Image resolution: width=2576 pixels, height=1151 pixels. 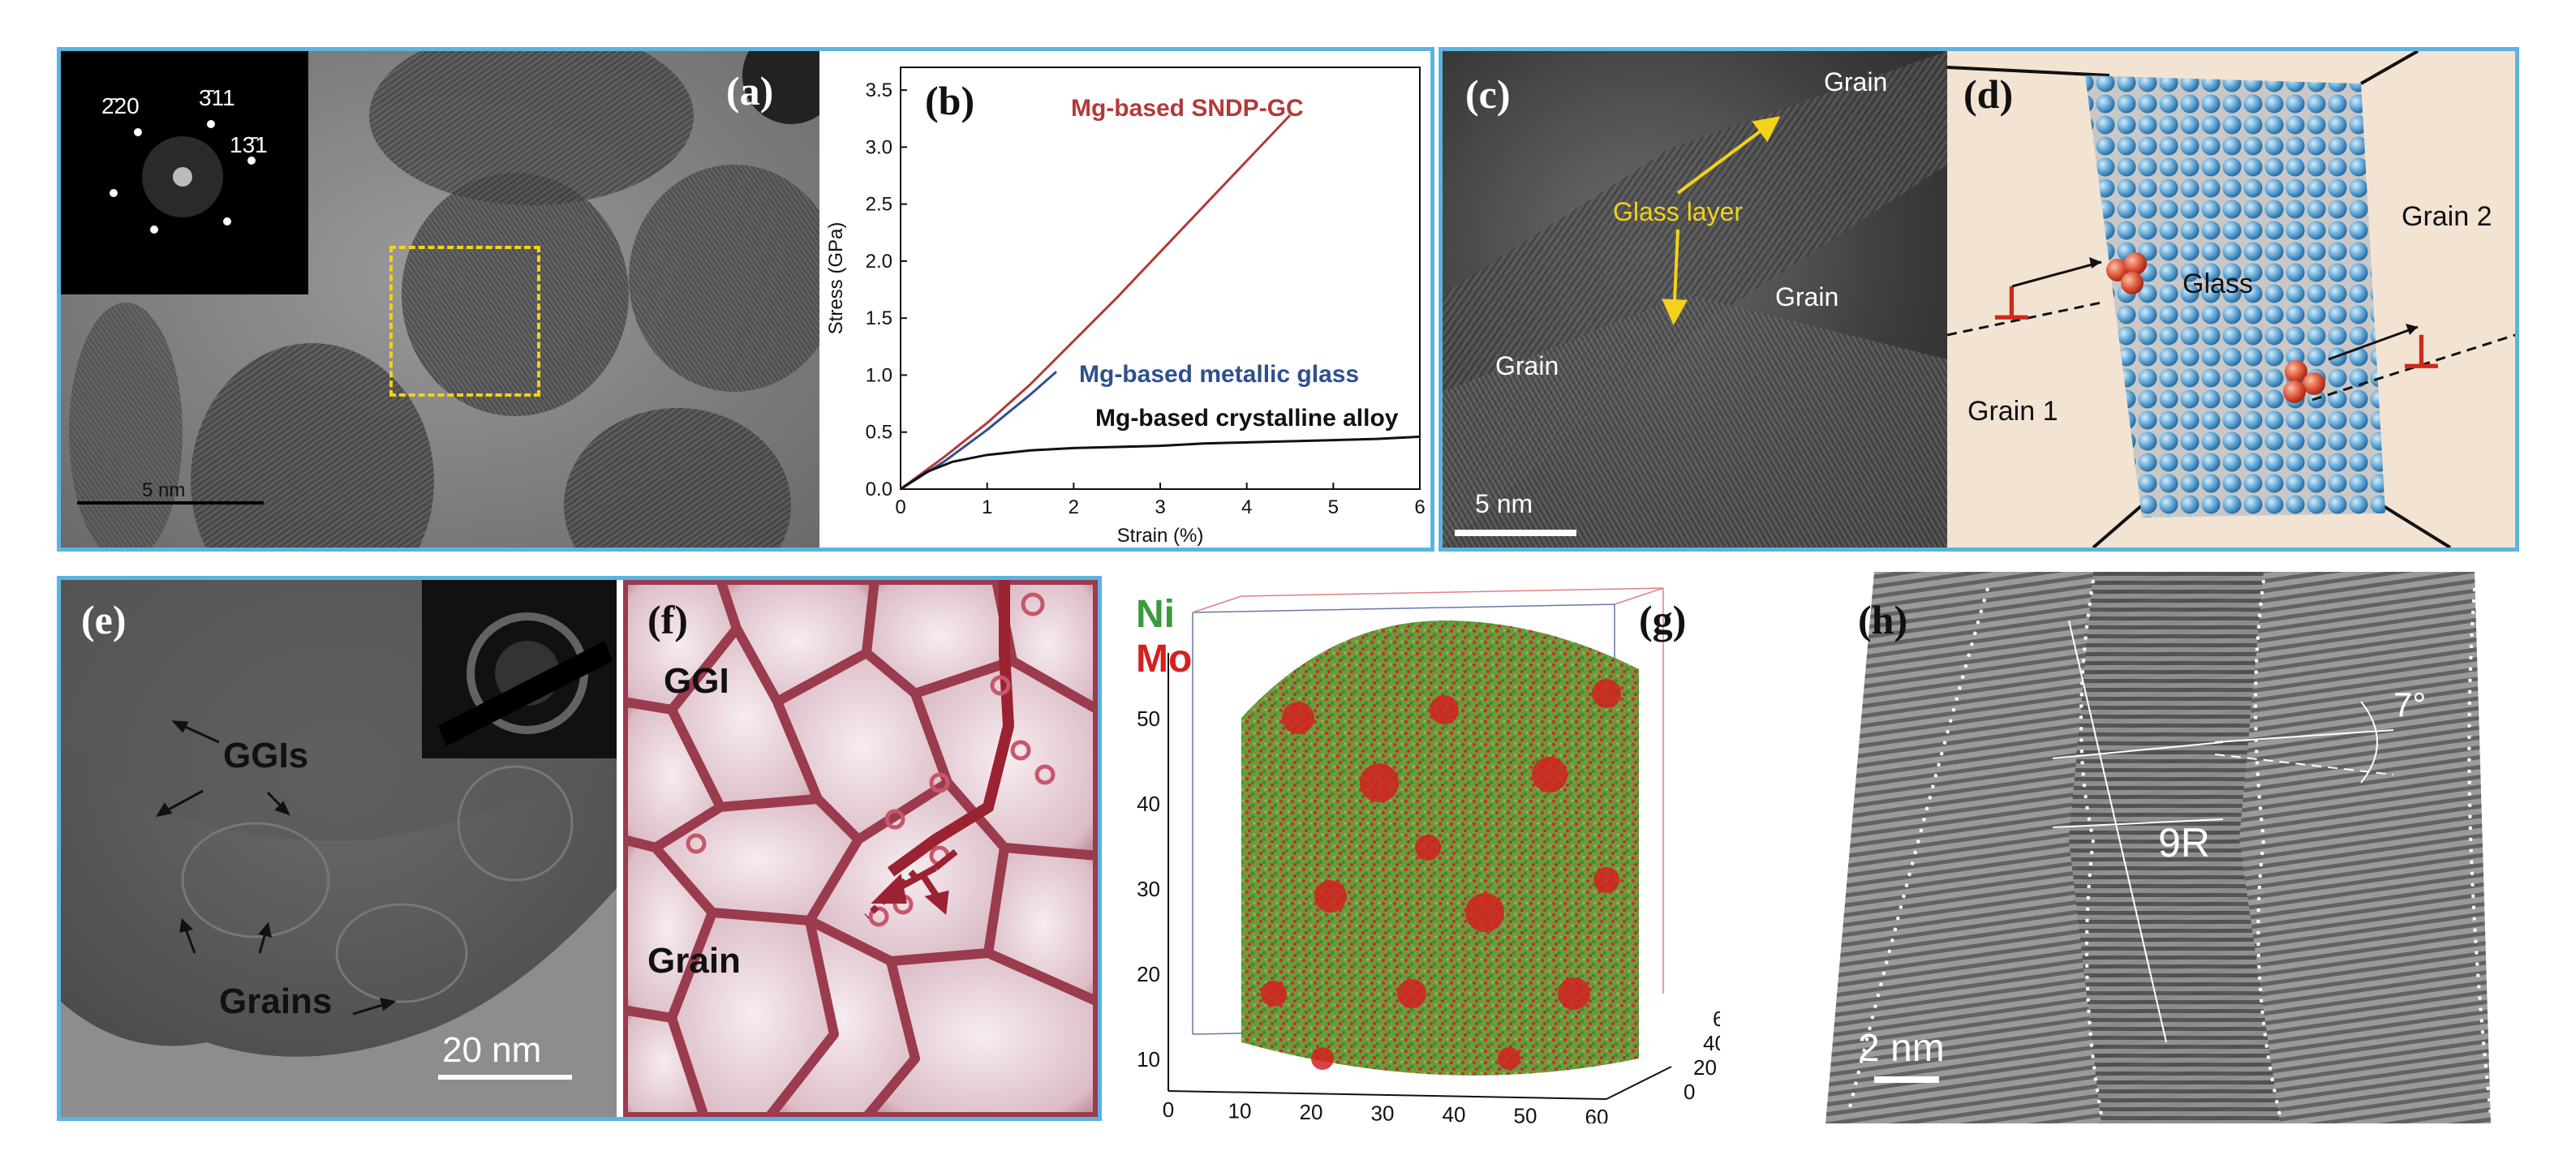 What do you see at coordinates (465, 321) in the screenshot?
I see `panel-a-selection-box` at bounding box center [465, 321].